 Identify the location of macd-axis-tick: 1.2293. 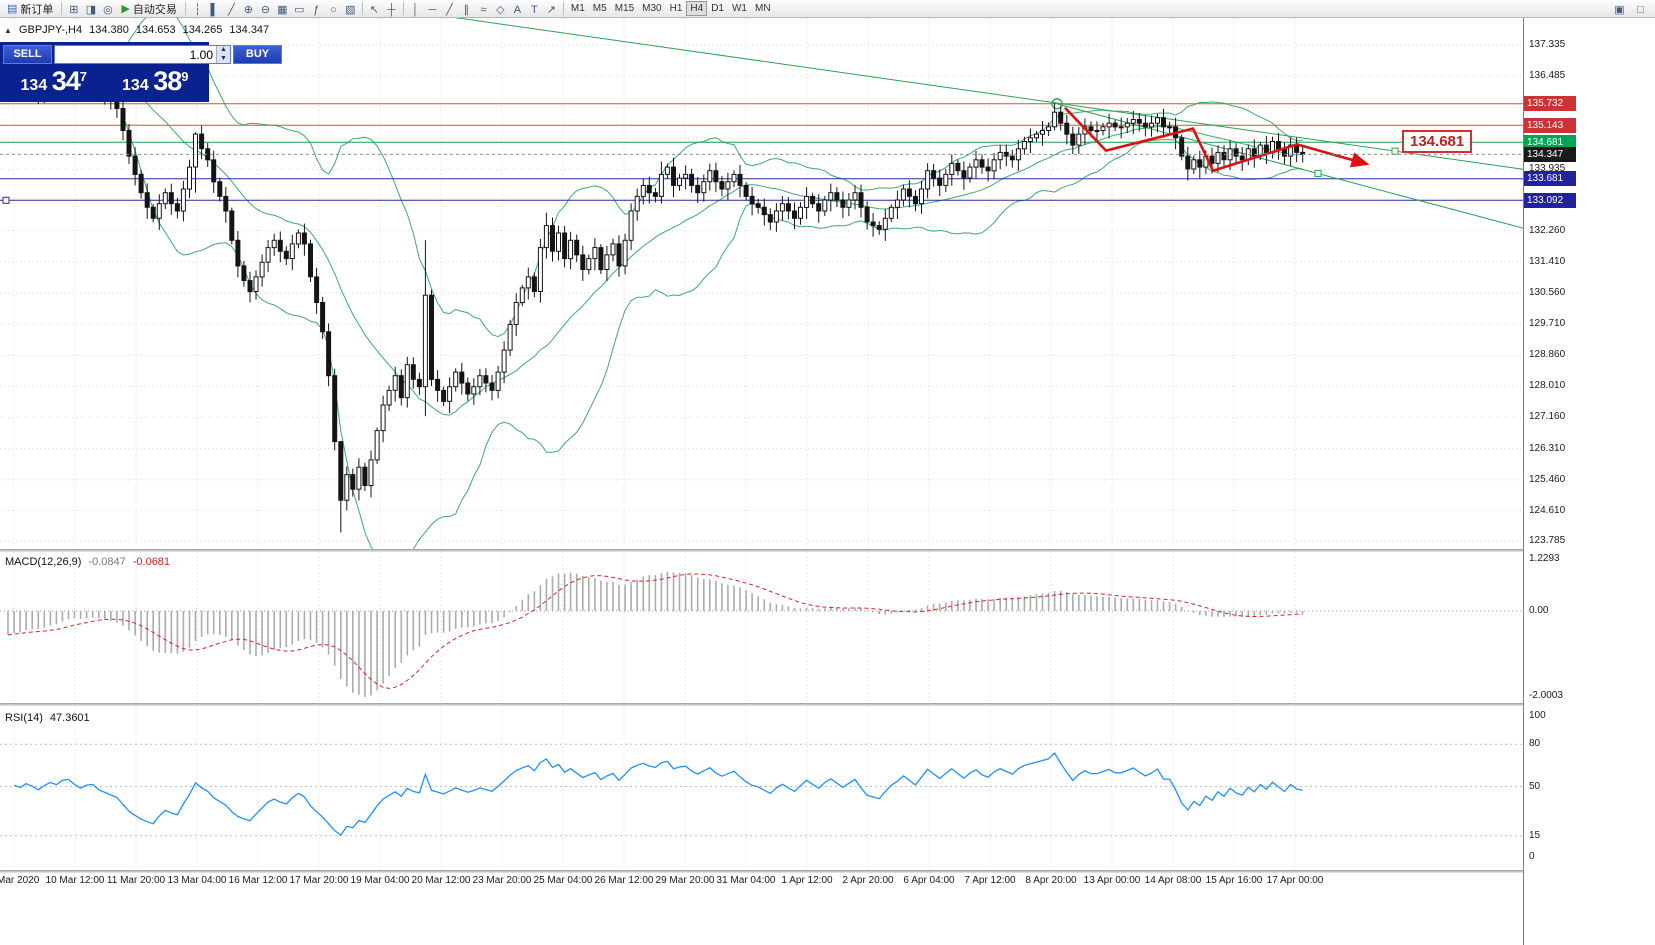
(1544, 558).